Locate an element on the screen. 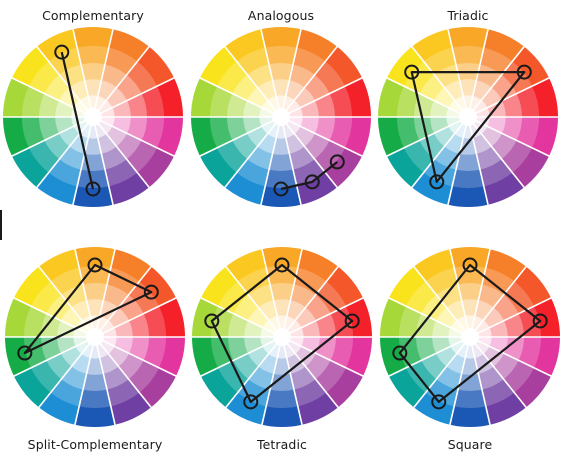  color-wheel-square is located at coordinates (470, 337).